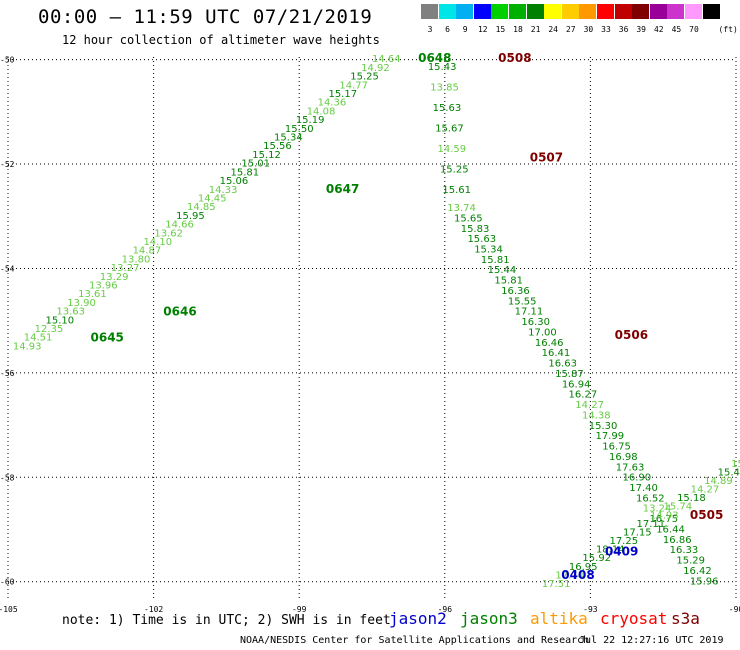 Image resolution: width=740 pixels, height=650 pixels. What do you see at coordinates (49, 329) in the screenshot?
I see `wave-height-value: 12.35` at bounding box center [49, 329].